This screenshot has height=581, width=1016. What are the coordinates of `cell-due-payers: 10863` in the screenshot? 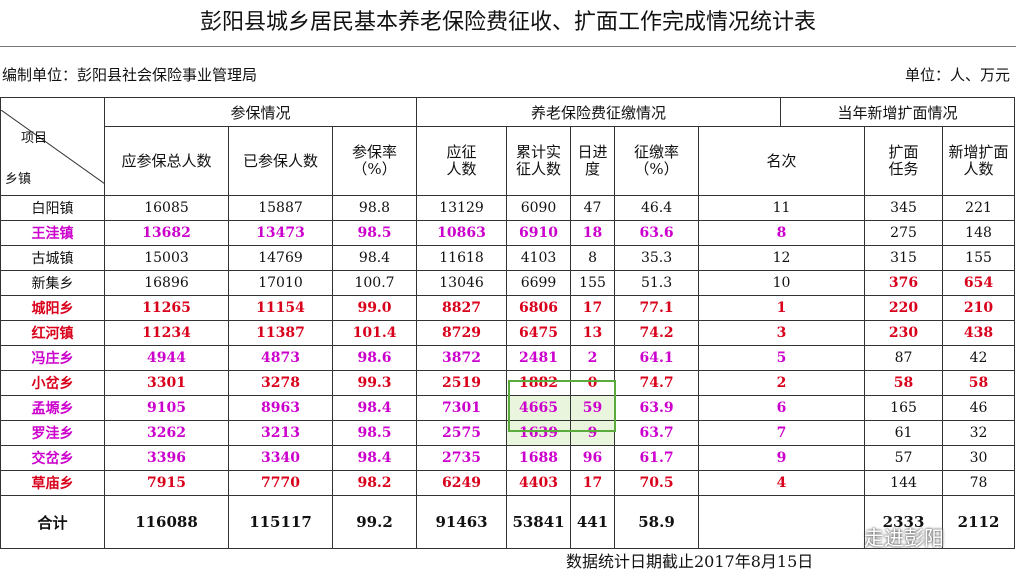 It's located at (462, 233).